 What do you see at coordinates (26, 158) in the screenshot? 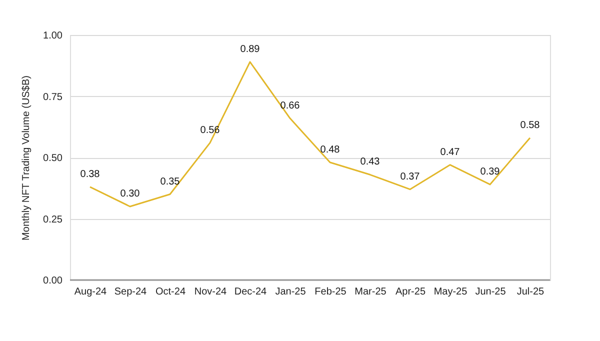
I see `y-axis-title: Monthly NFT Trading Volume (US$B)` at bounding box center [26, 158].